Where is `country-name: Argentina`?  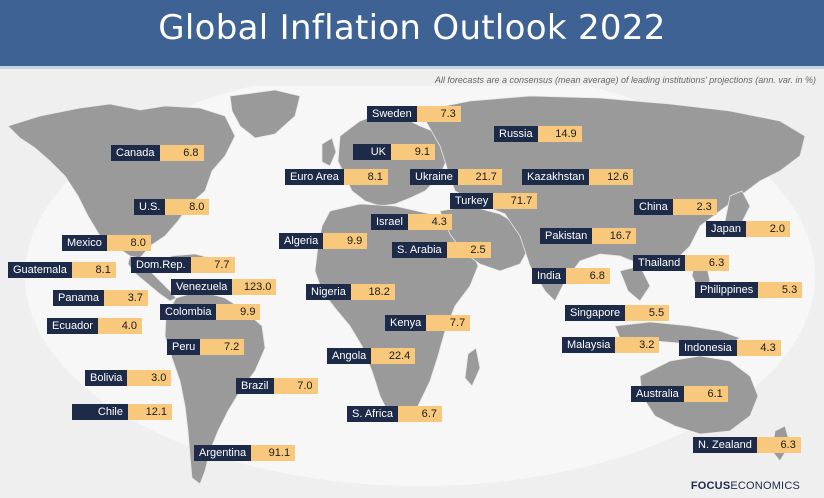 country-name: Argentina is located at coordinates (223, 453).